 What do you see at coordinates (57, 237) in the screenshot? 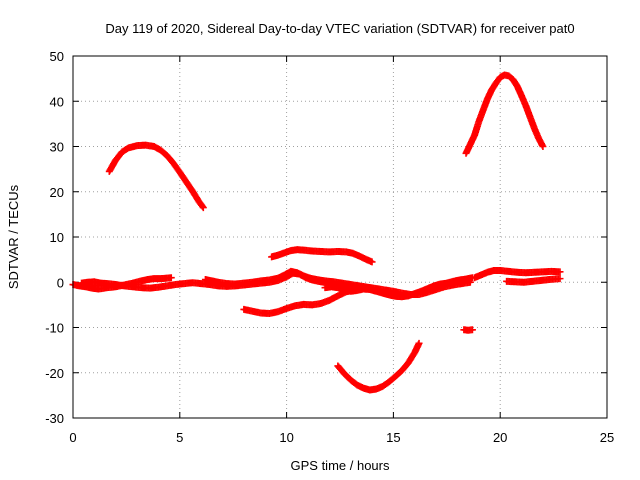
I see `y-tick-label: 10` at bounding box center [57, 237].